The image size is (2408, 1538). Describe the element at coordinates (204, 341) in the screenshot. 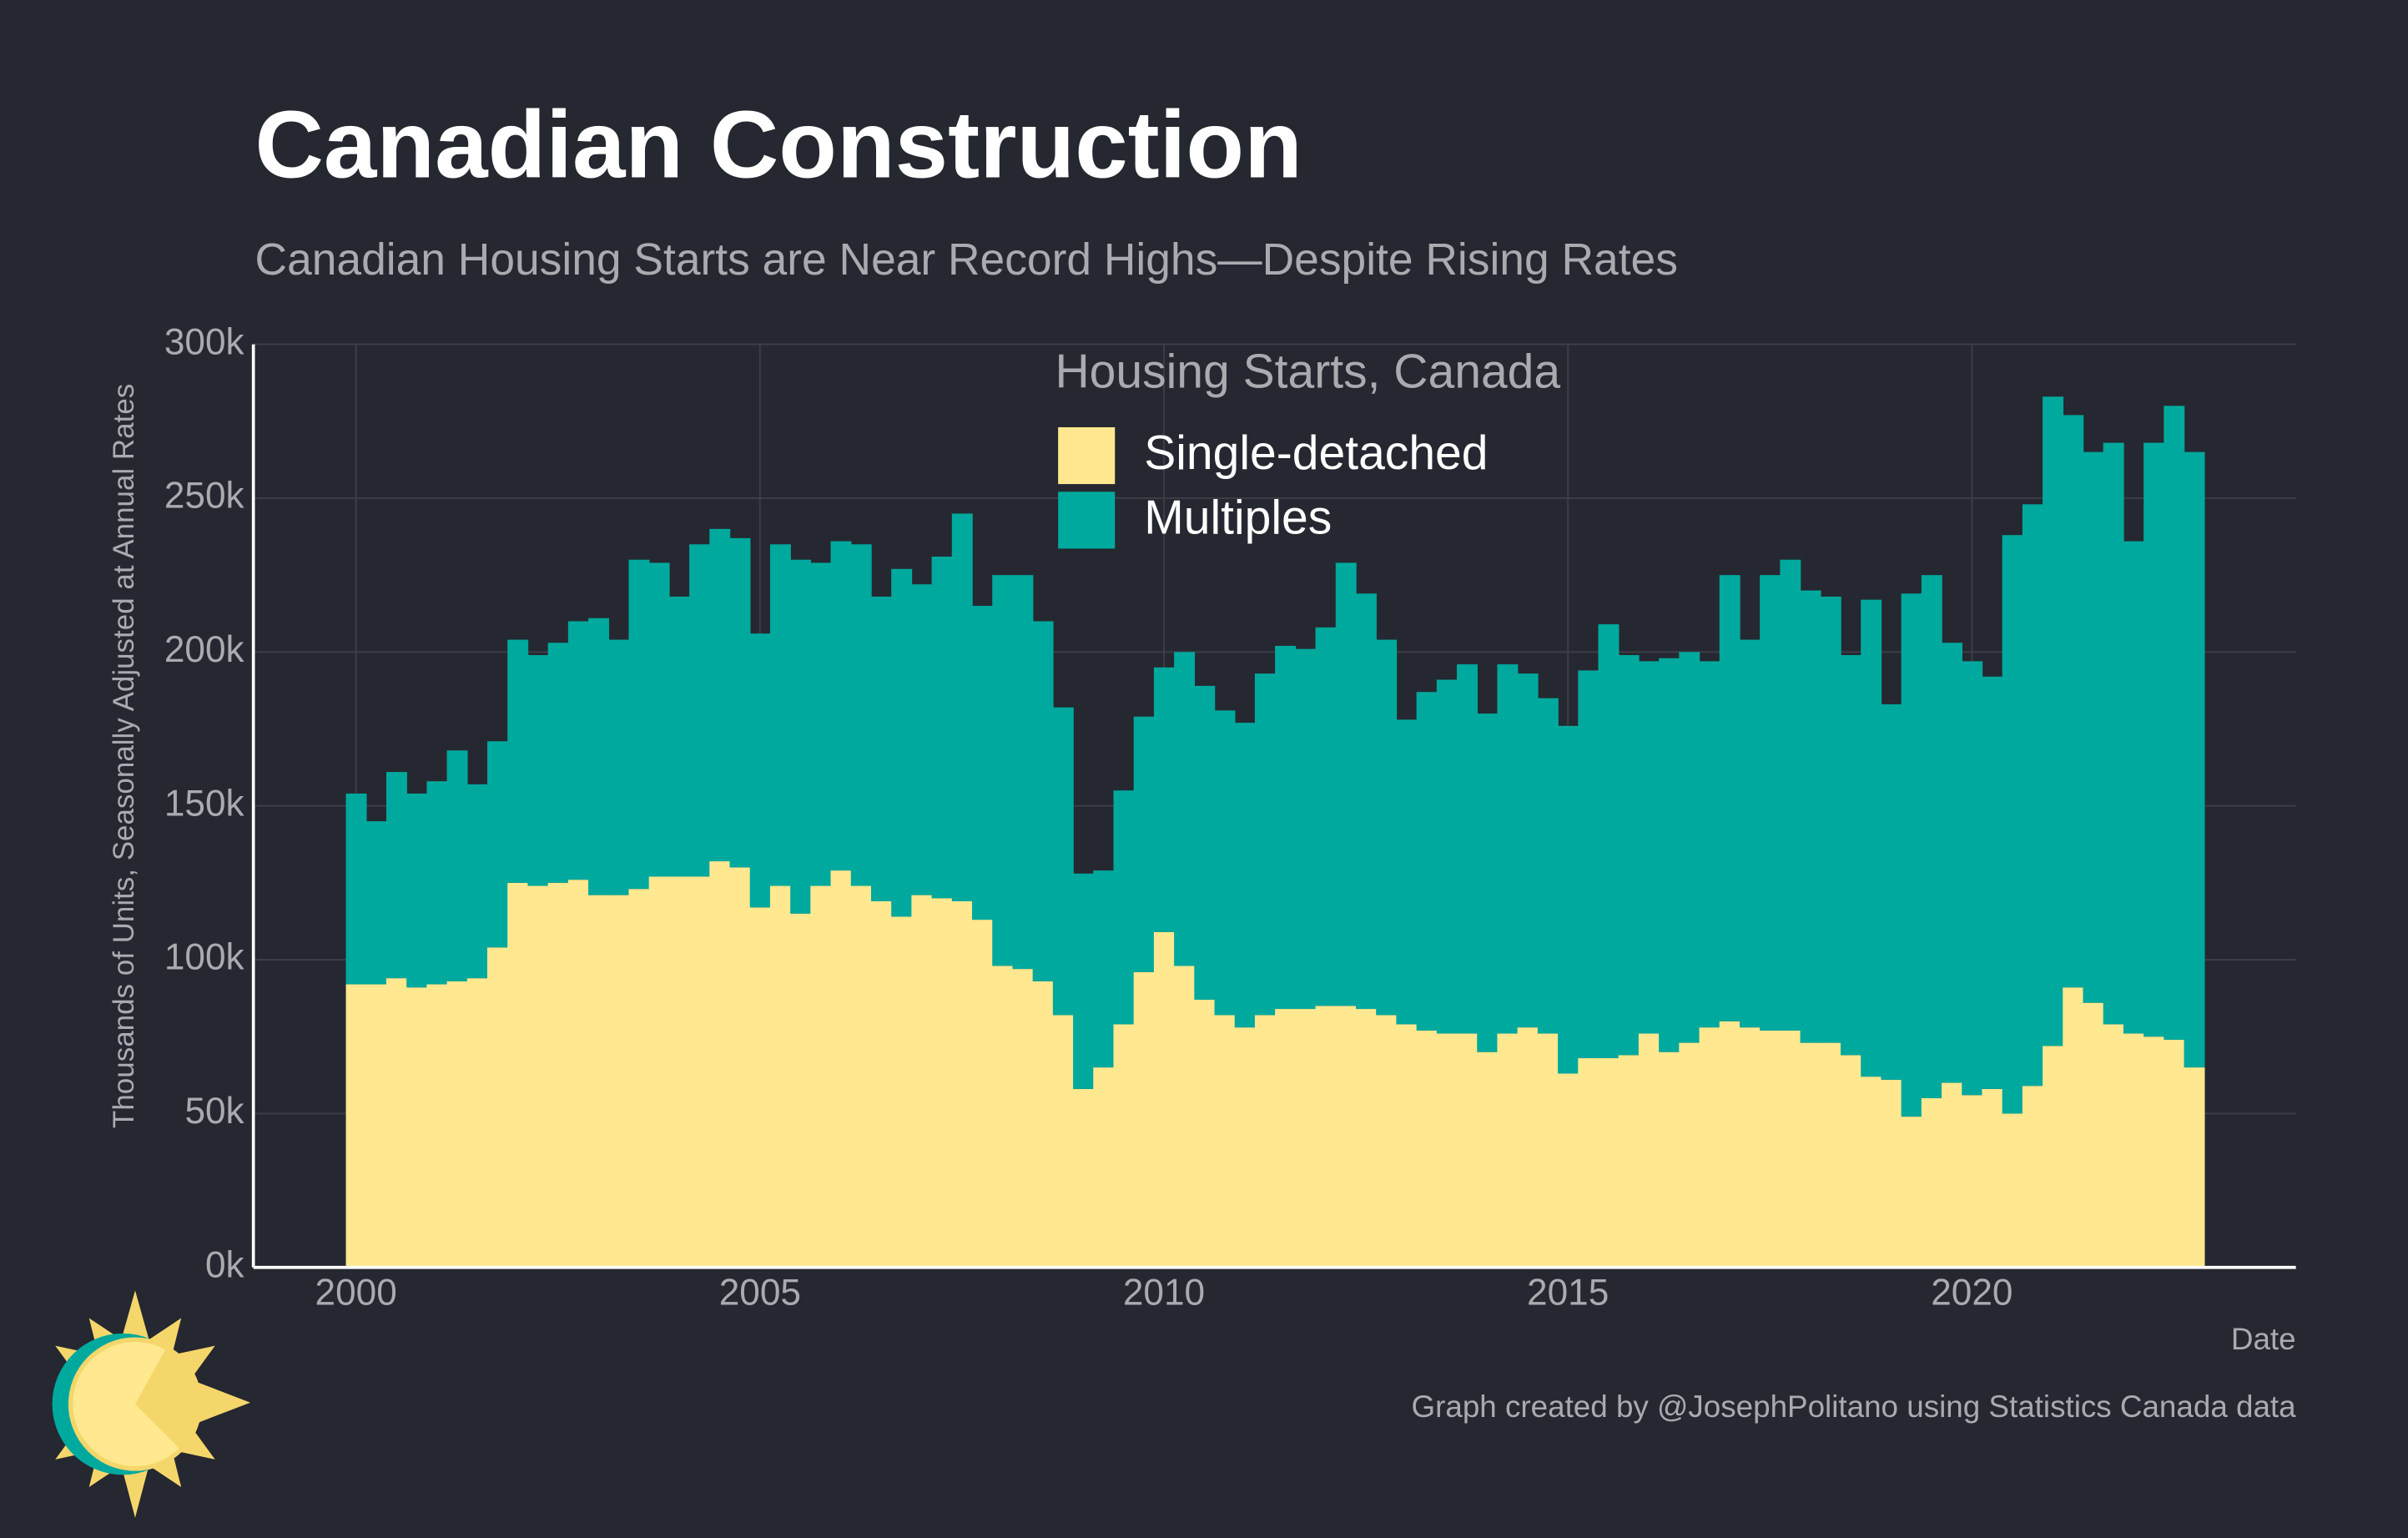

I see `y-tick-label: 300k` at that location.